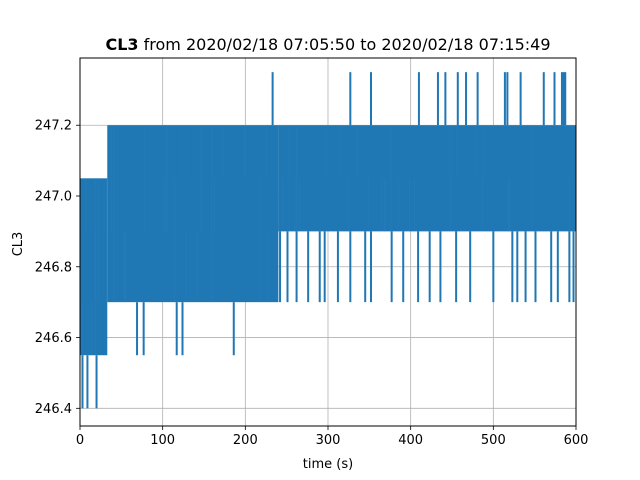  I want to click on x-tick-label: 500, so click(493, 440).